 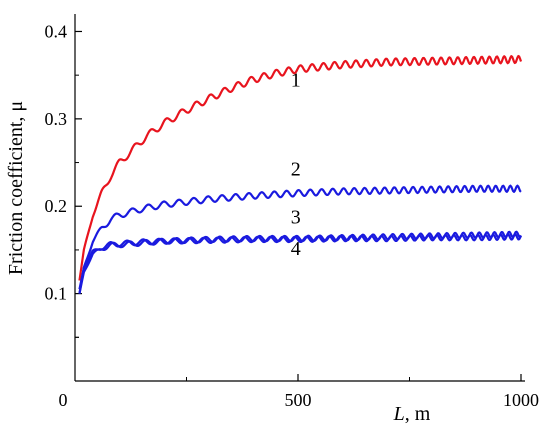 What do you see at coordinates (418, 414) in the screenshot?
I see `x-axis-label-unit: , m` at bounding box center [418, 414].